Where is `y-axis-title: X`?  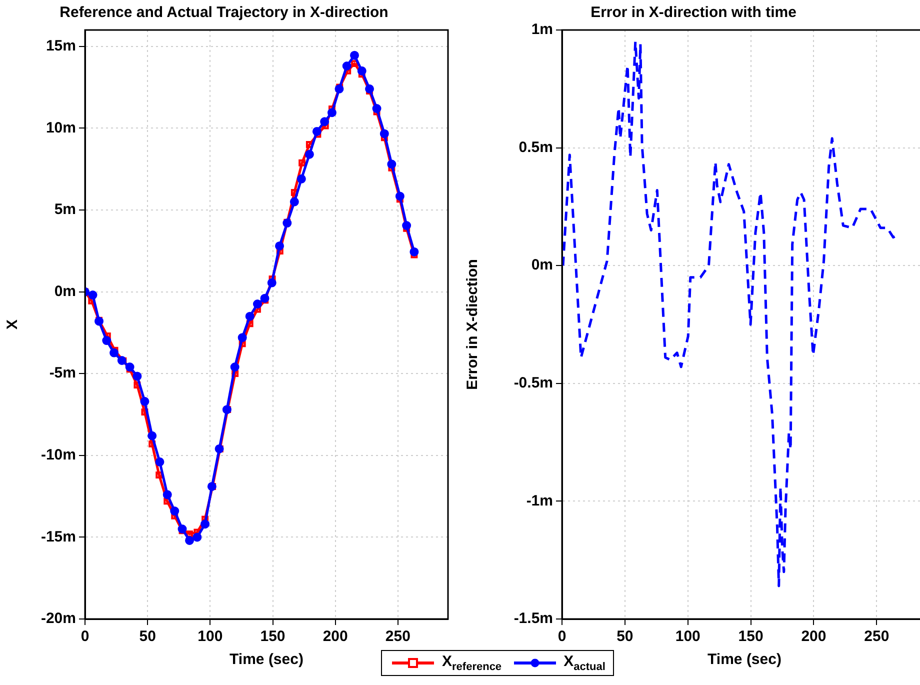
y-axis-title: X is located at coordinates (13, 324).